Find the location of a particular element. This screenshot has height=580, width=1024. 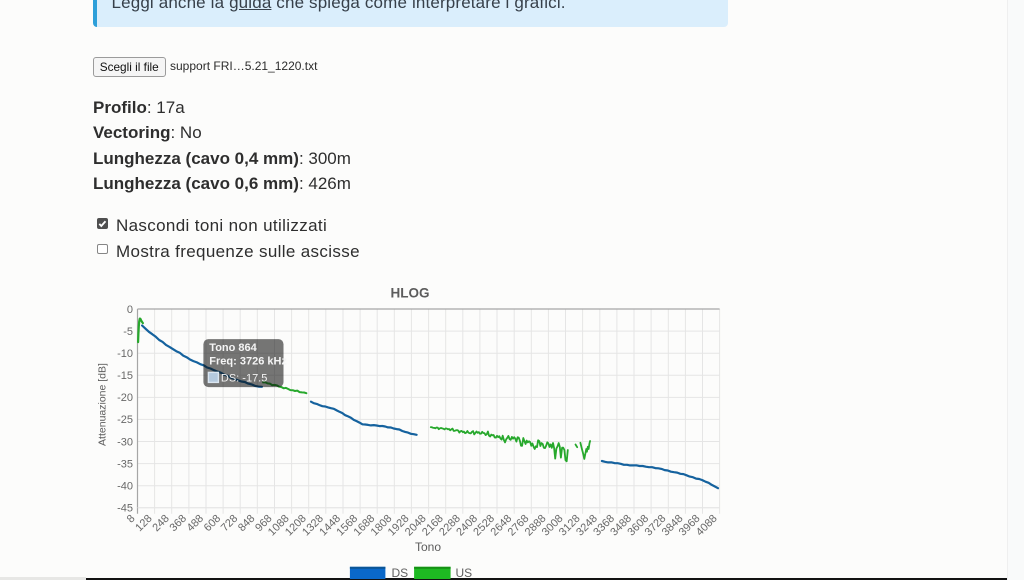

svg-text: US is located at coordinates (464, 573).